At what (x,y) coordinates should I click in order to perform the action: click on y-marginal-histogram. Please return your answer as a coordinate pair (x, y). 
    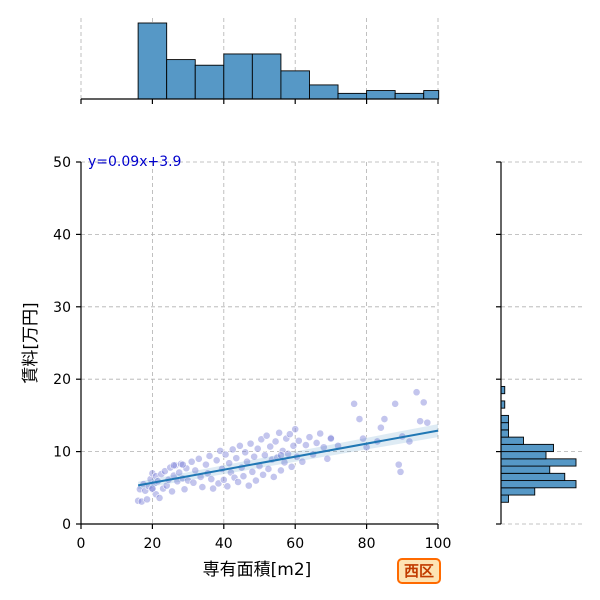
    Looking at the image, I should click on (539, 343).